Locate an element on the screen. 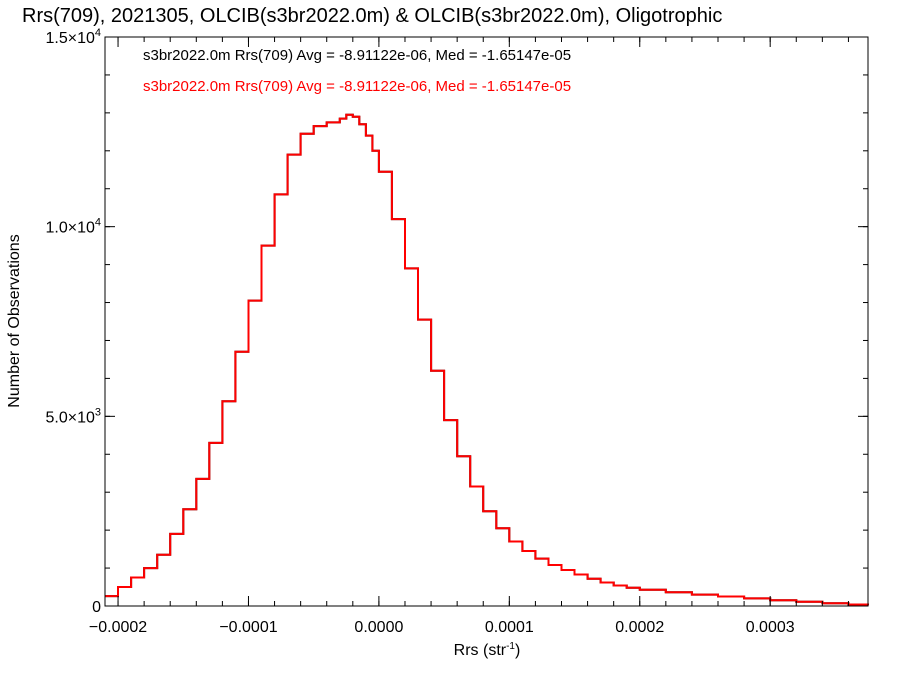 The width and height of the screenshot is (900, 675). y-tick-label: 5.0×10³ is located at coordinates (73, 416).